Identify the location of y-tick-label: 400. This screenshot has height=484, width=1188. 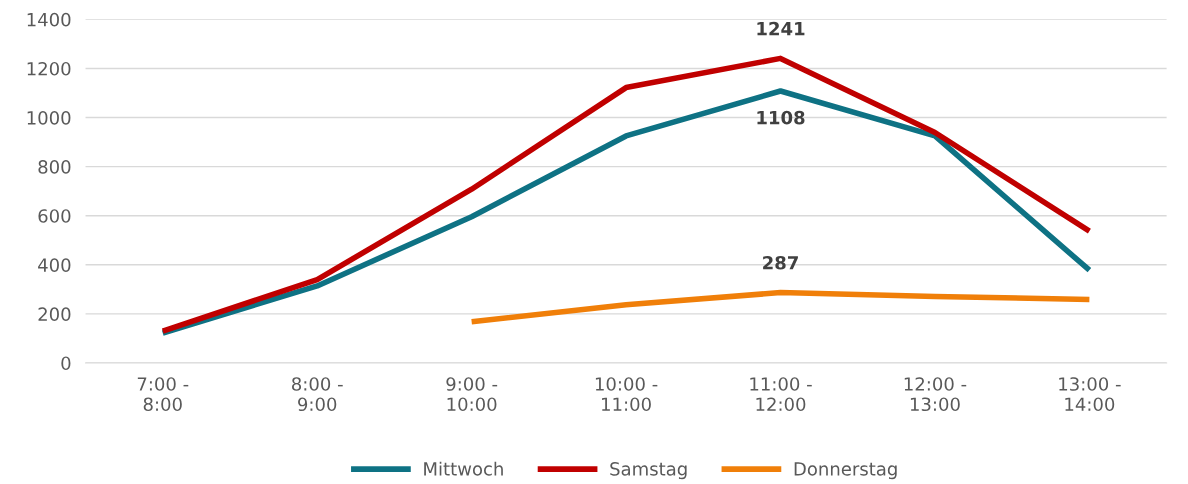
(54, 265).